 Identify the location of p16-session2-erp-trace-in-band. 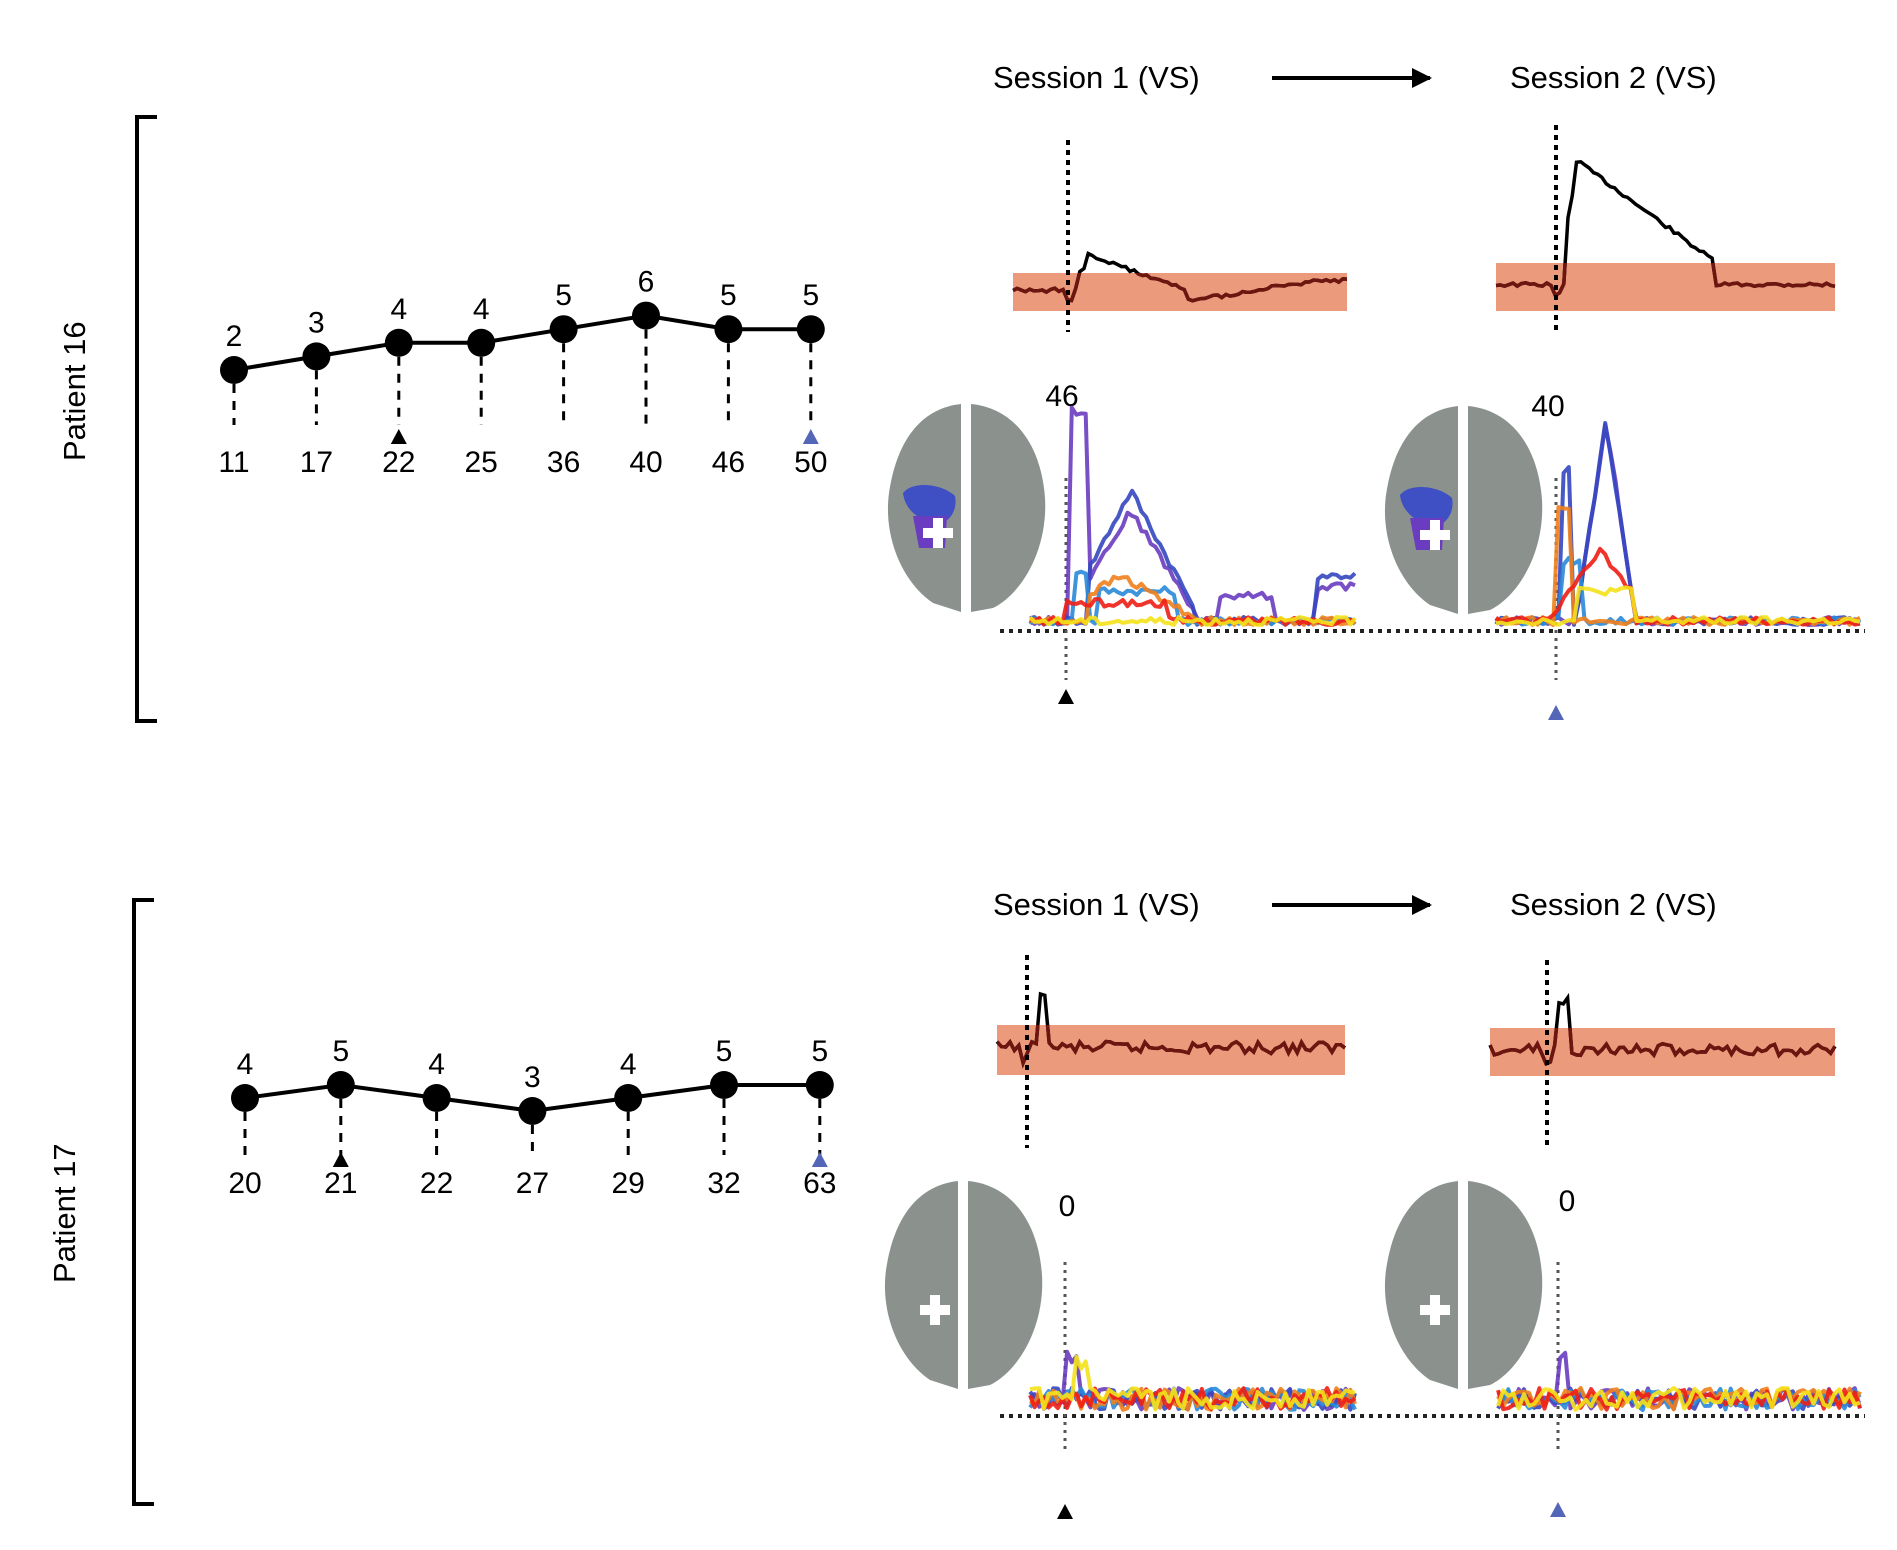
(1665, 280).